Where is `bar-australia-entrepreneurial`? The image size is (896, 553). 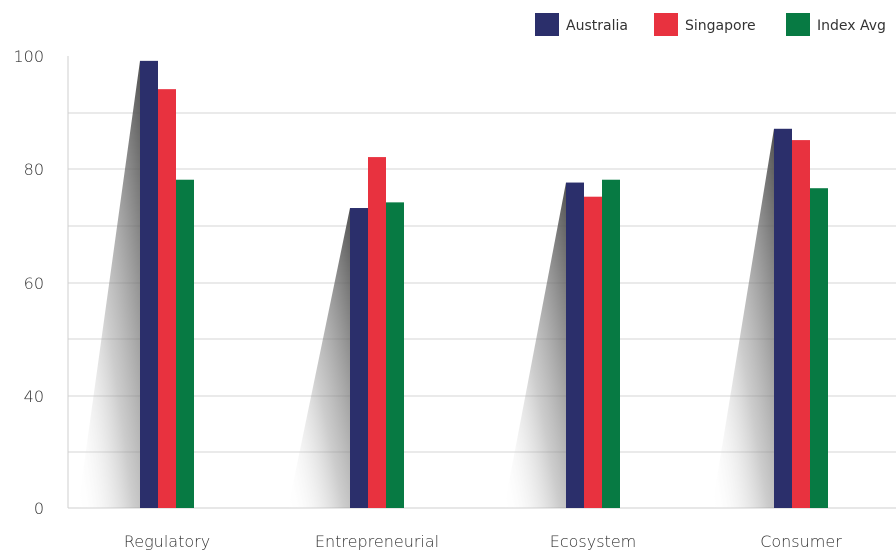 bar-australia-entrepreneurial is located at coordinates (359, 358).